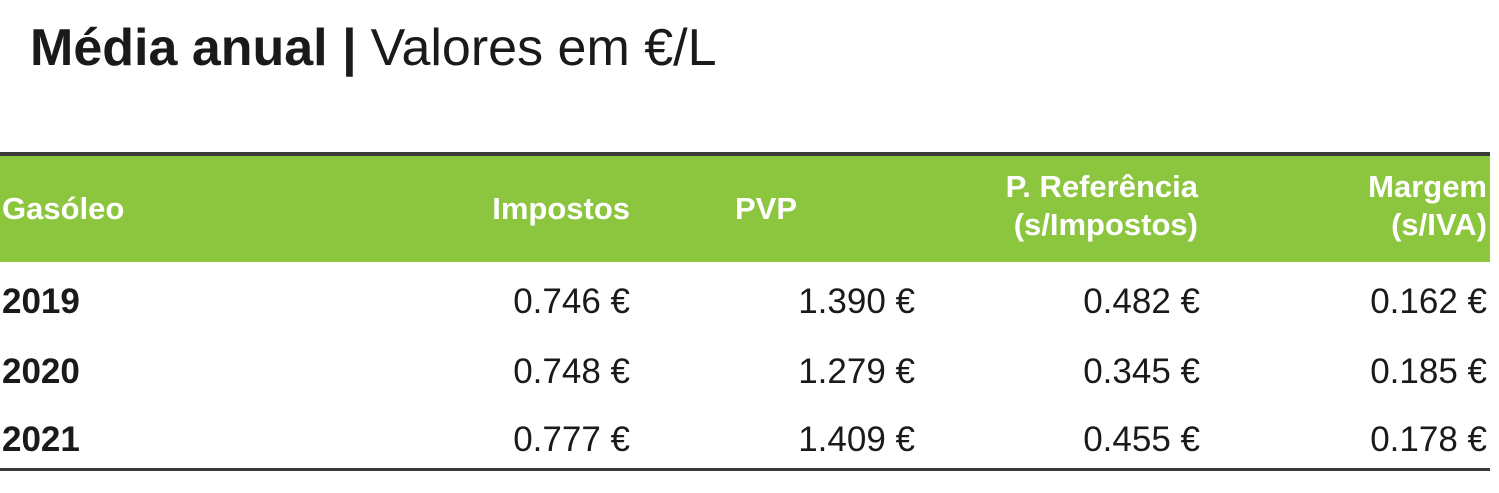 This screenshot has width=1499, height=493. Describe the element at coordinates (745, 154) in the screenshot. I see `table-top-rule` at that location.